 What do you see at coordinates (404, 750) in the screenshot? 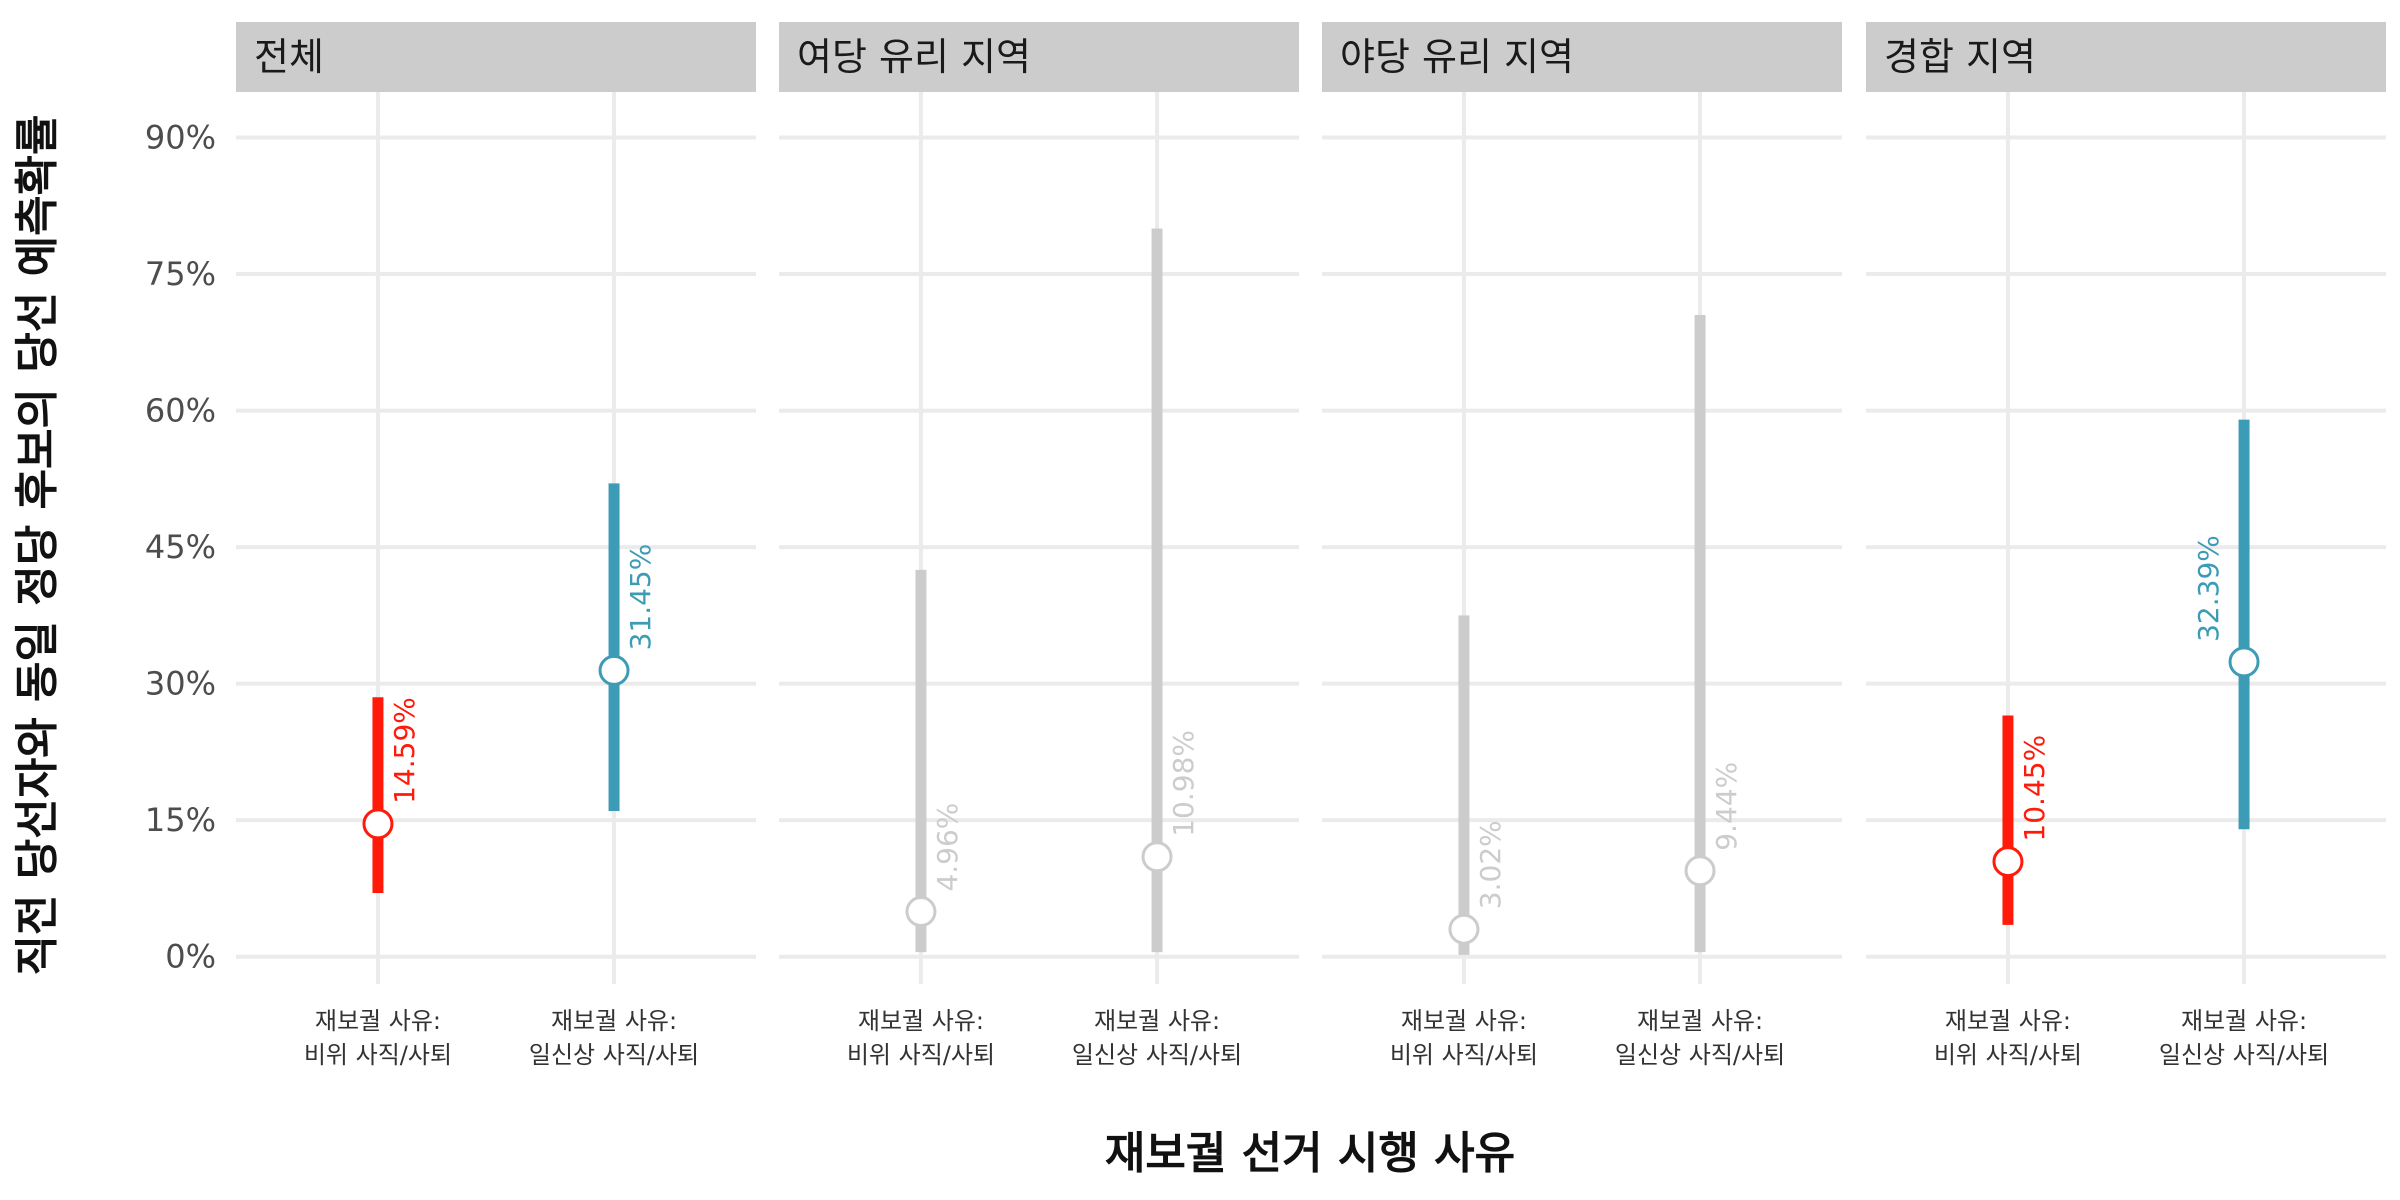
I see `data-value-label: 14.59%` at bounding box center [404, 750].